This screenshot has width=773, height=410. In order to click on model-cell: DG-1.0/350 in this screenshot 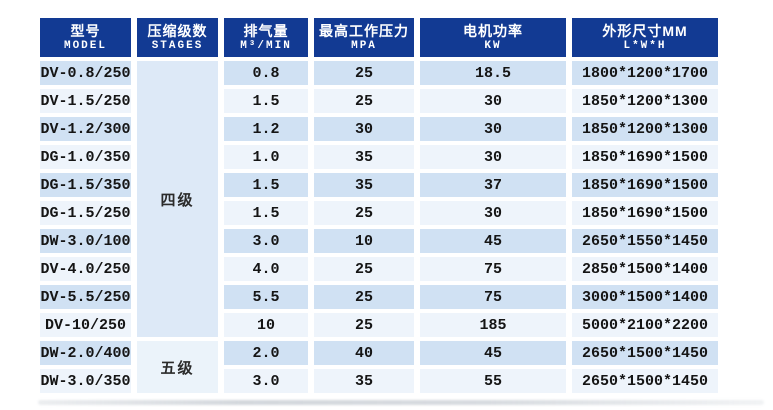, I will do `click(85, 157)`.